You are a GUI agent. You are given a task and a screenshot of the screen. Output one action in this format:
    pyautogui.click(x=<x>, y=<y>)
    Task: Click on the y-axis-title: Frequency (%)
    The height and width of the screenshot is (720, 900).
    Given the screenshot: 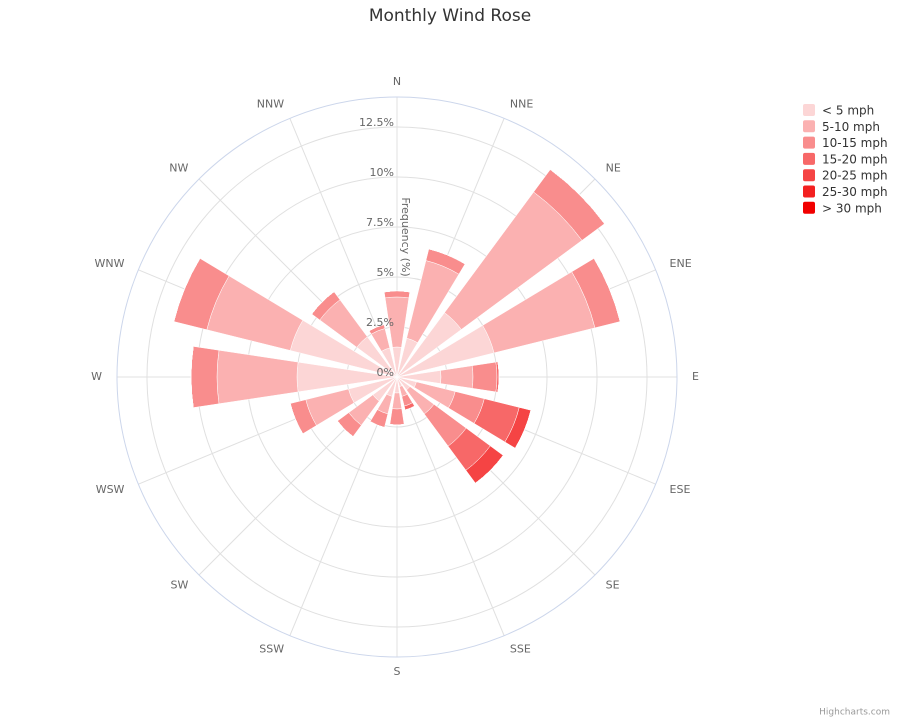 What is the action you would take?
    pyautogui.click(x=405, y=236)
    